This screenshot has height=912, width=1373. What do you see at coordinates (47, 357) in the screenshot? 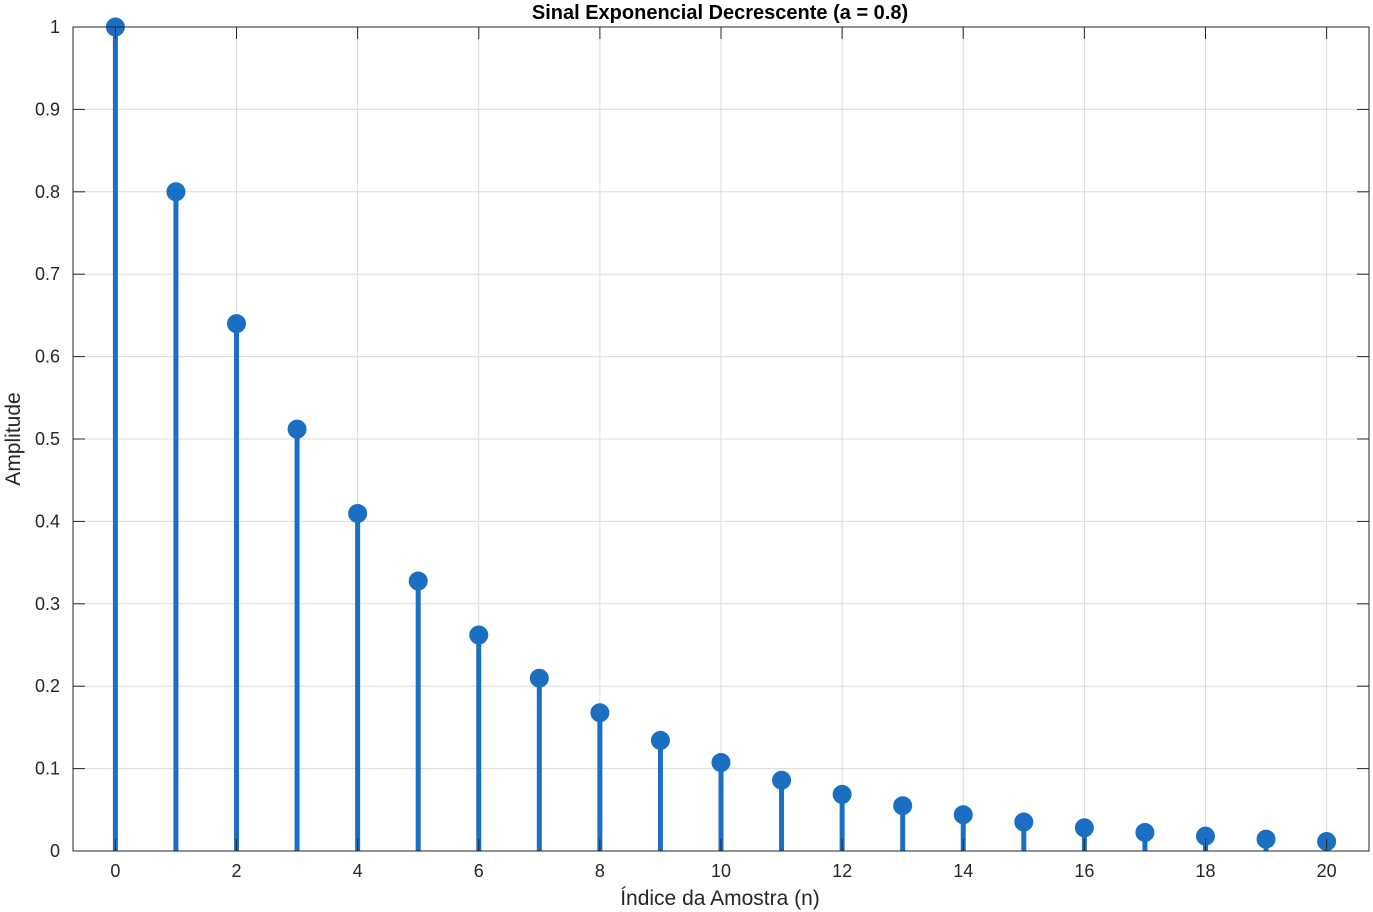
I see `y-tick-label: 0.6` at bounding box center [47, 357].